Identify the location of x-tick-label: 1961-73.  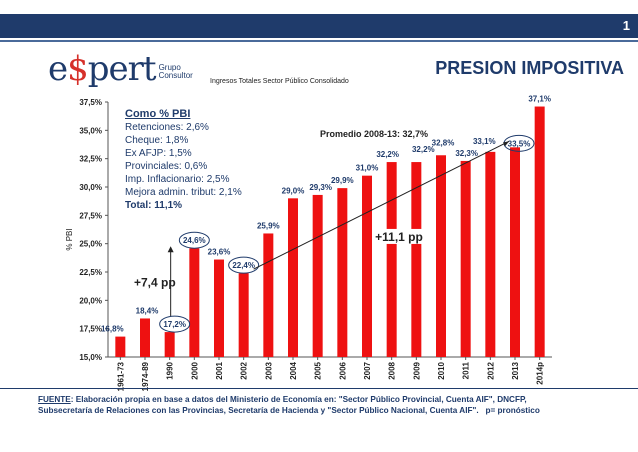
(120, 376).